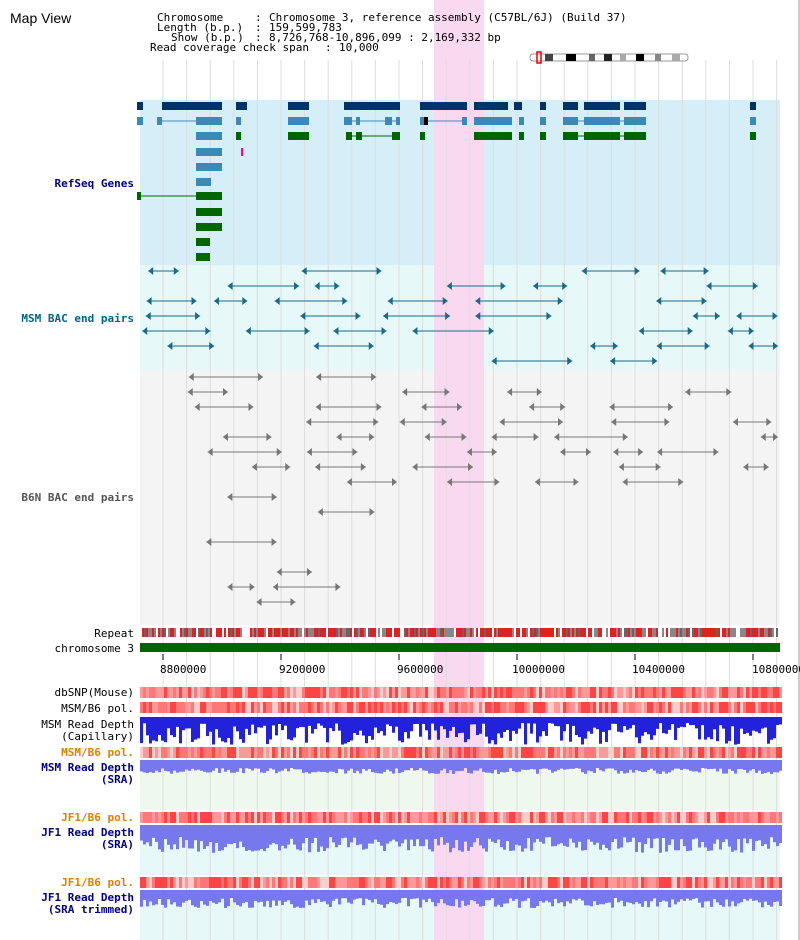  Describe the element at coordinates (229, 47) in the screenshot. I see `span-key: Read coverage check span` at that location.